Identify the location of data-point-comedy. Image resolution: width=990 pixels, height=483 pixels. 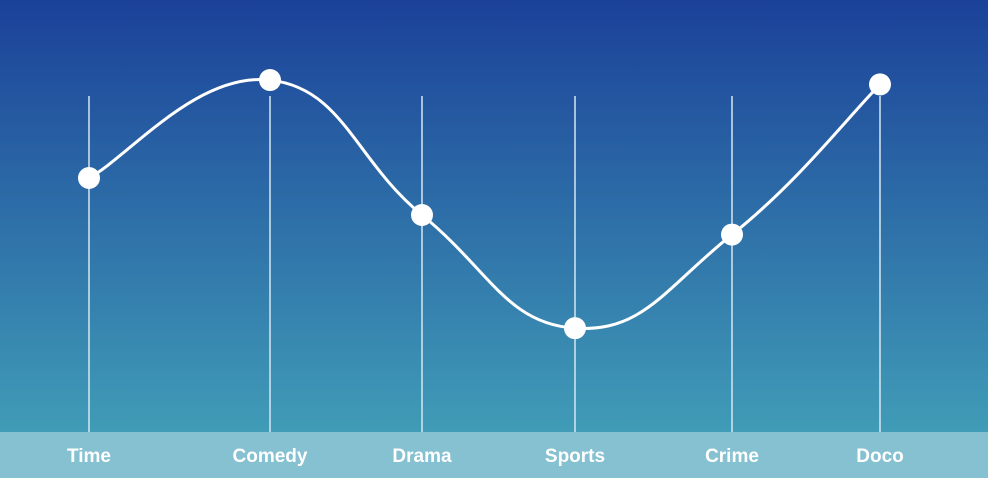
(270, 80).